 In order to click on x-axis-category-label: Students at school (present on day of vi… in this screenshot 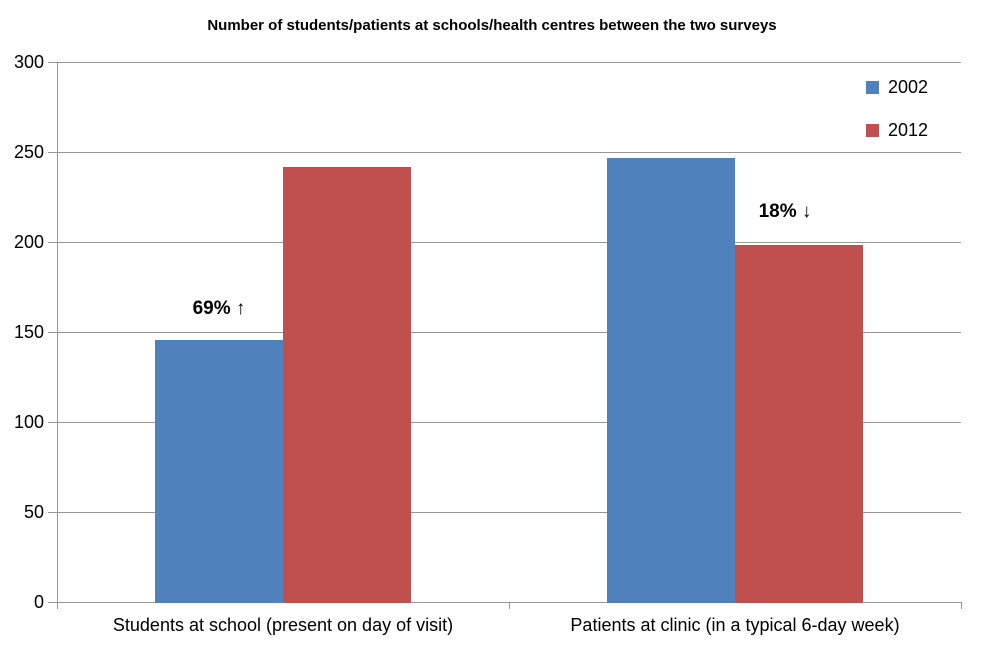, I will do `click(283, 625)`.